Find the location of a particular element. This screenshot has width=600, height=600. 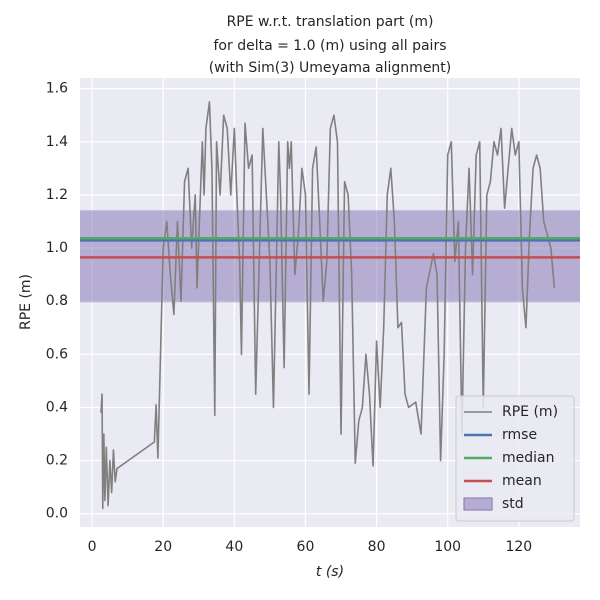

legend-swatch is located at coordinates (478, 504).